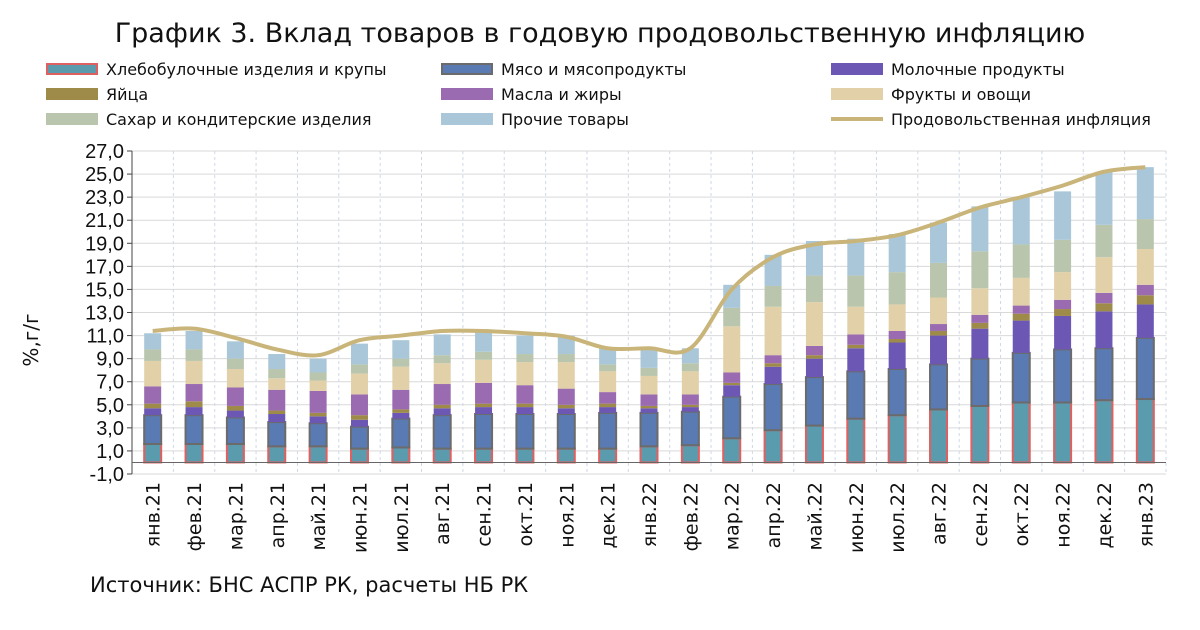  Describe the element at coordinates (104, 267) in the screenshot. I see `y-tick-label: 17,0` at that location.